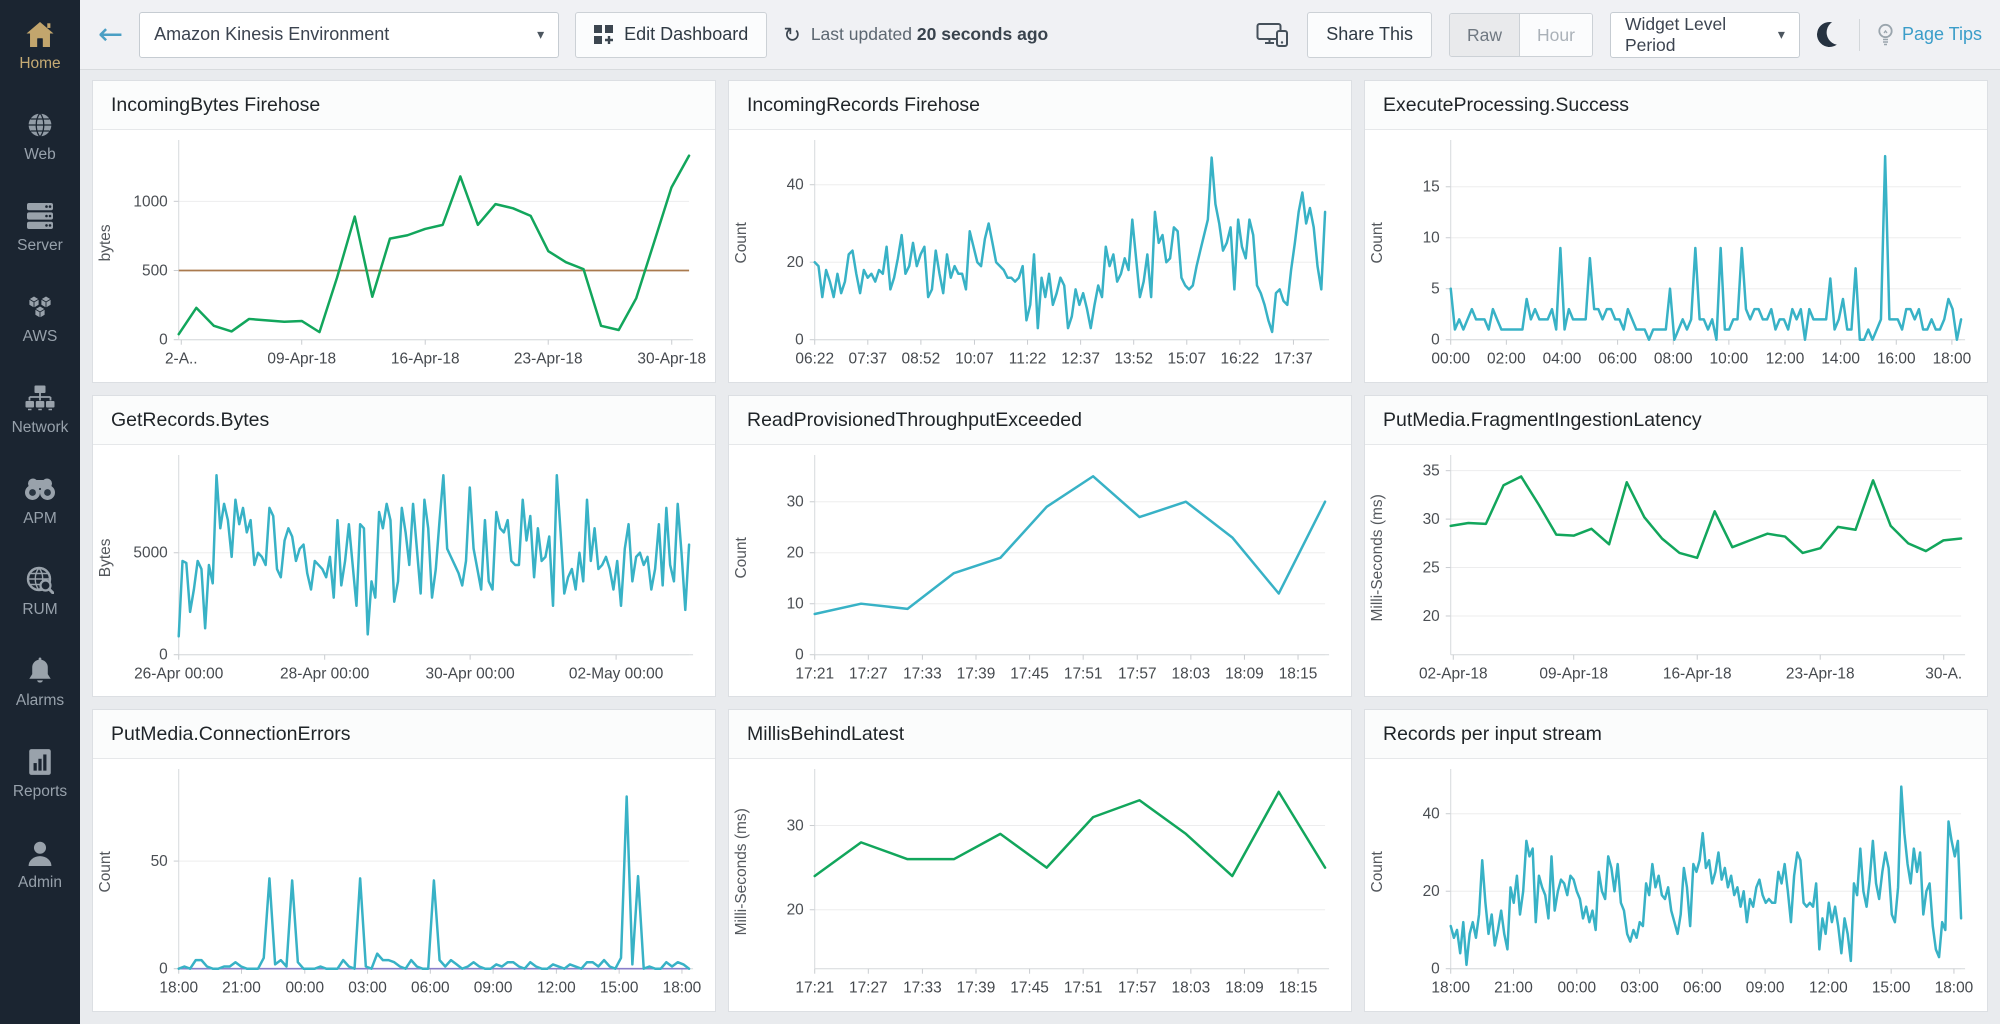  Describe the element at coordinates (1676, 735) in the screenshot. I see `widget-title: Records per input stream` at that location.